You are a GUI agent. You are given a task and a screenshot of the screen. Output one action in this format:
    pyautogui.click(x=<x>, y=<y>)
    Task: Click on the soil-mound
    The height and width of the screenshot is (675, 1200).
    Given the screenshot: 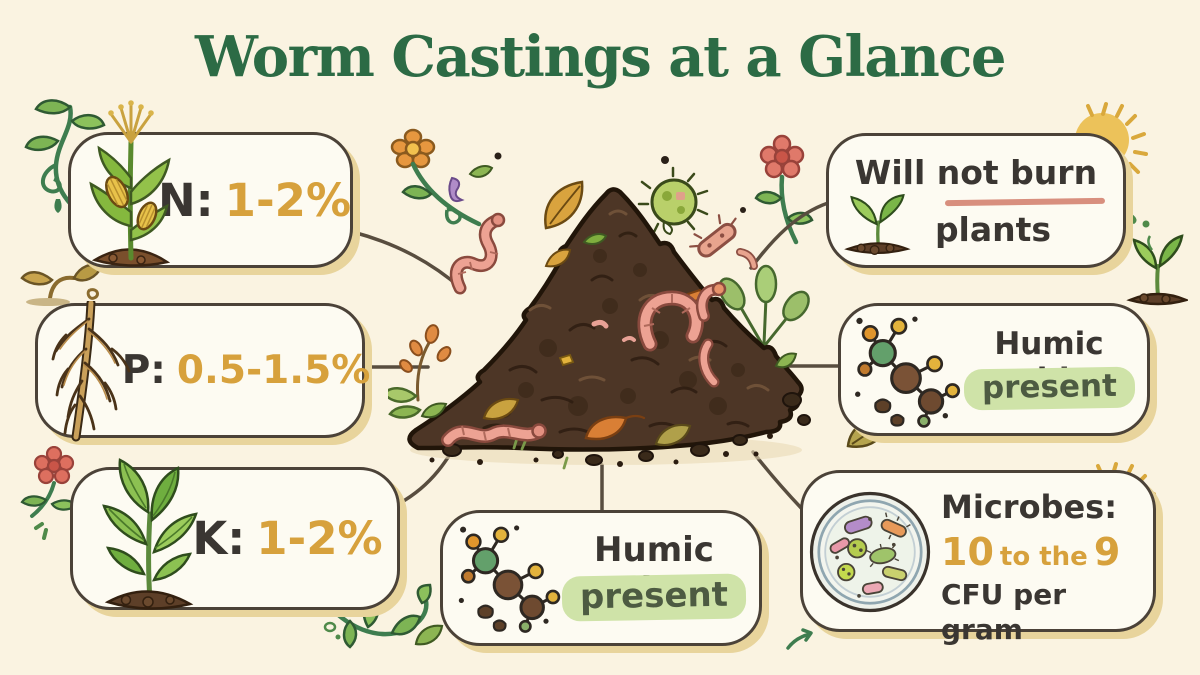 What is the action you would take?
    pyautogui.click(x=605, y=319)
    